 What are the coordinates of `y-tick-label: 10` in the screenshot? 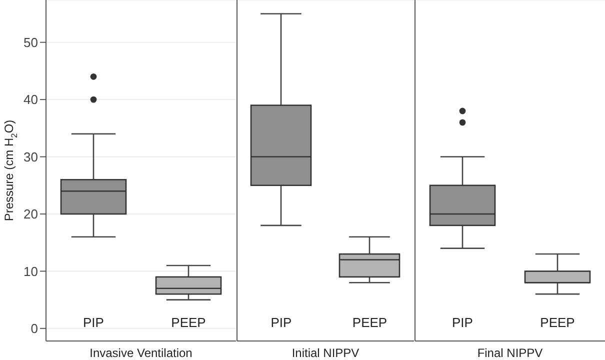 It's located at (31, 271).